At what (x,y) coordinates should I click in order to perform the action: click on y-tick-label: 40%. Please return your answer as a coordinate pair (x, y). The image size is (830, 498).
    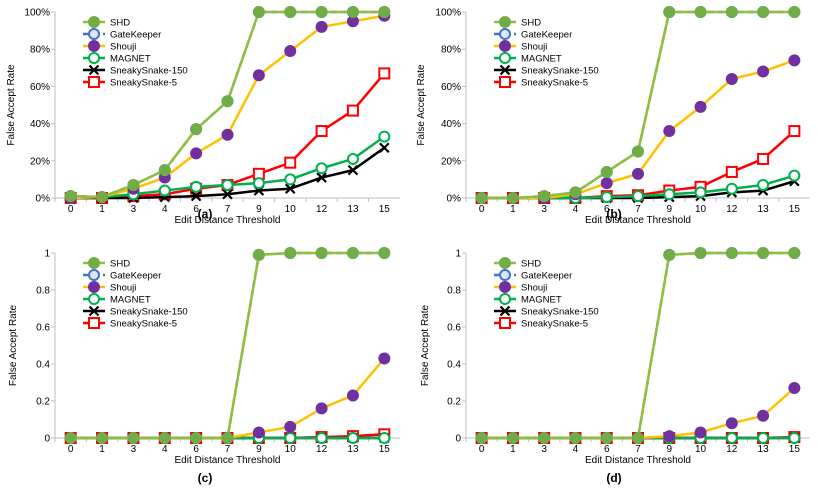
    Looking at the image, I should click on (40, 124).